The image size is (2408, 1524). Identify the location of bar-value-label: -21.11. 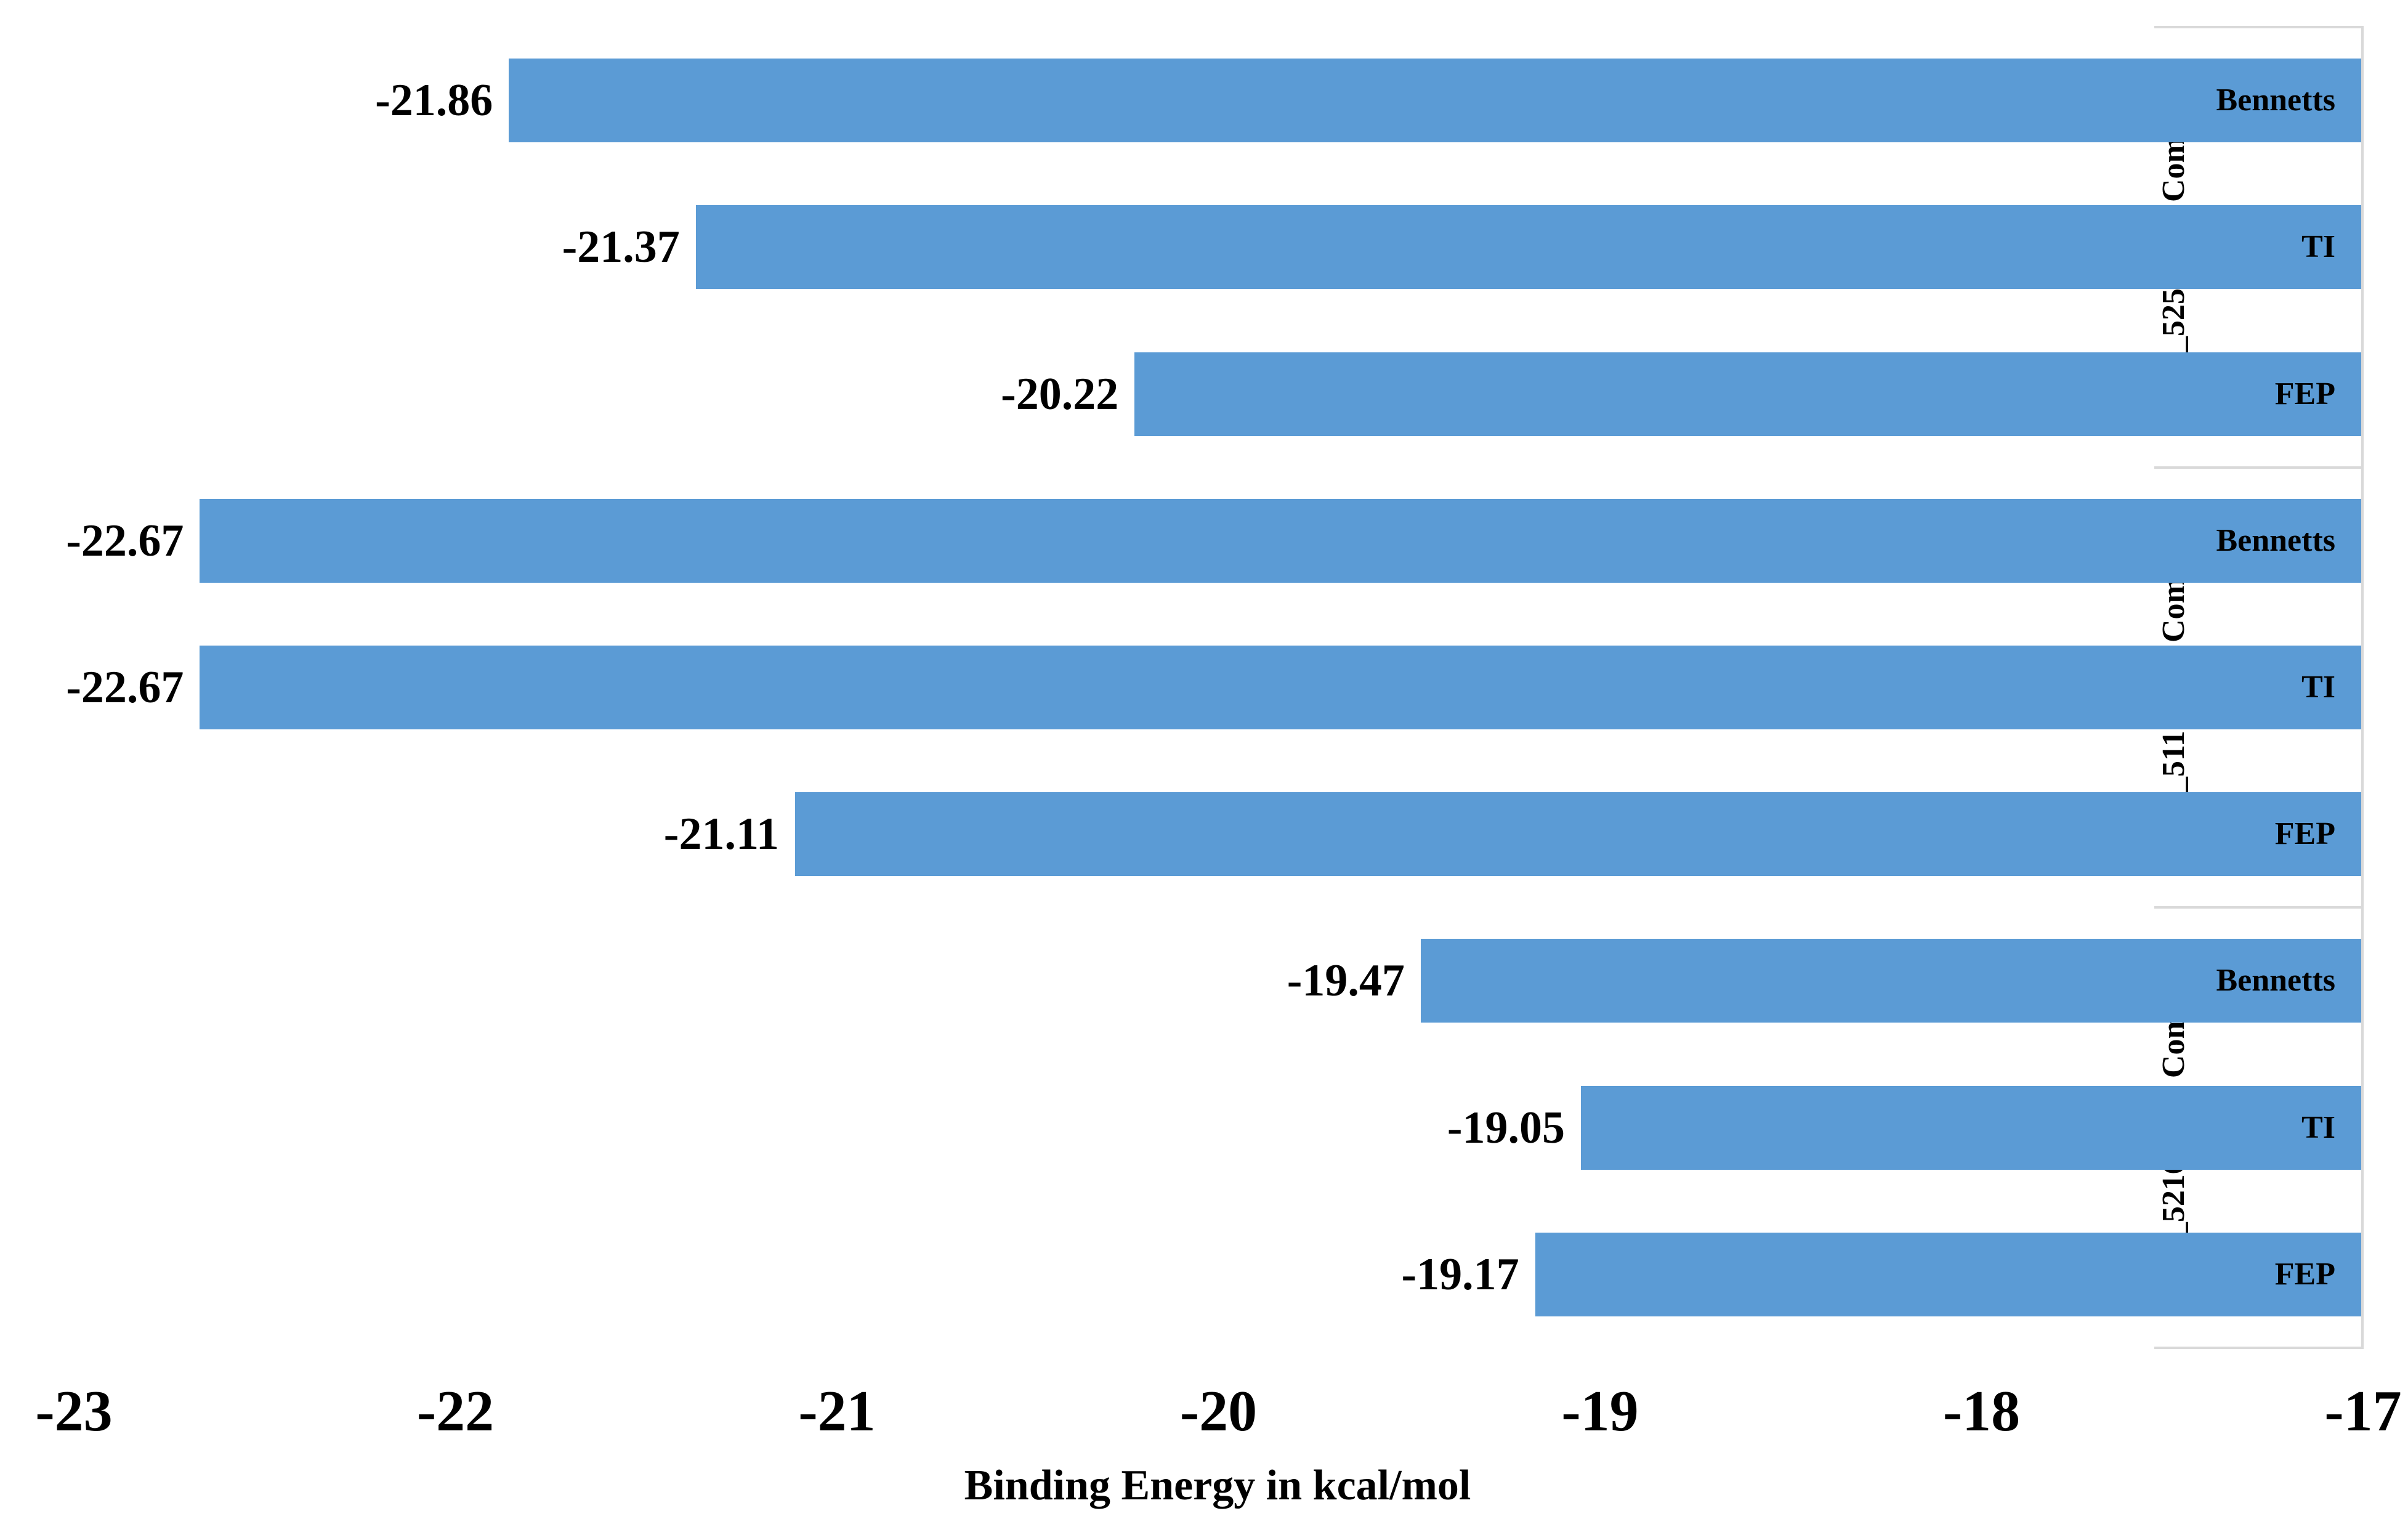
(721, 834).